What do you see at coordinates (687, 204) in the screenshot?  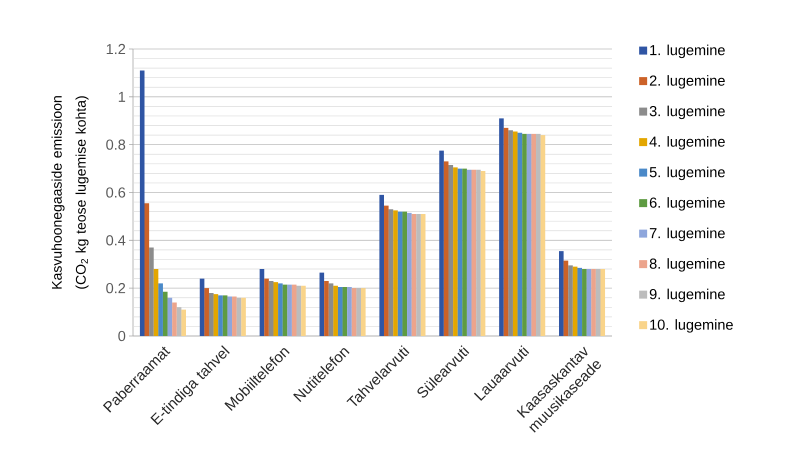 I see `legend-label: 6. lugemine` at bounding box center [687, 204].